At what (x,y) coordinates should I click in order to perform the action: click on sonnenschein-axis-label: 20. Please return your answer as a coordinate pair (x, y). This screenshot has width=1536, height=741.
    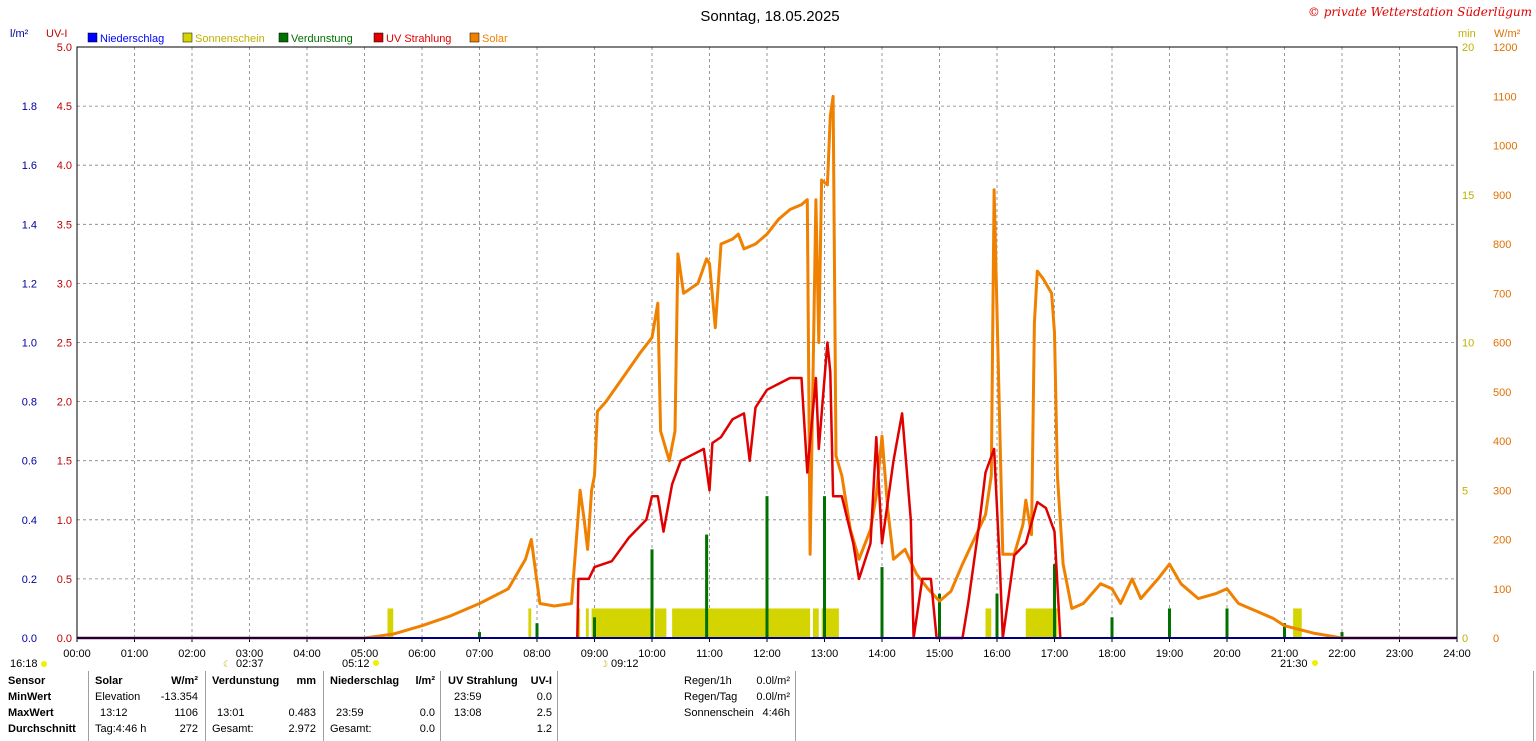
    Looking at the image, I should click on (1468, 48).